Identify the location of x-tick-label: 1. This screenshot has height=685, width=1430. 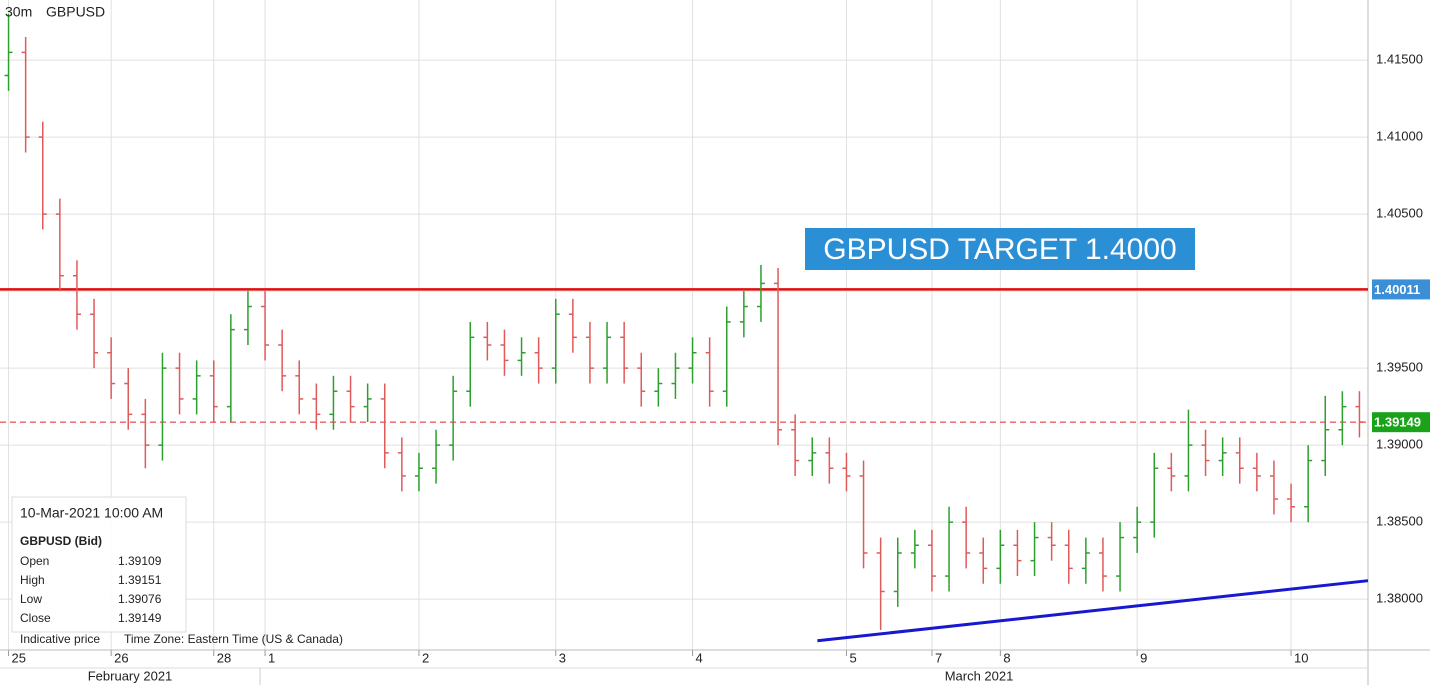
(271, 657).